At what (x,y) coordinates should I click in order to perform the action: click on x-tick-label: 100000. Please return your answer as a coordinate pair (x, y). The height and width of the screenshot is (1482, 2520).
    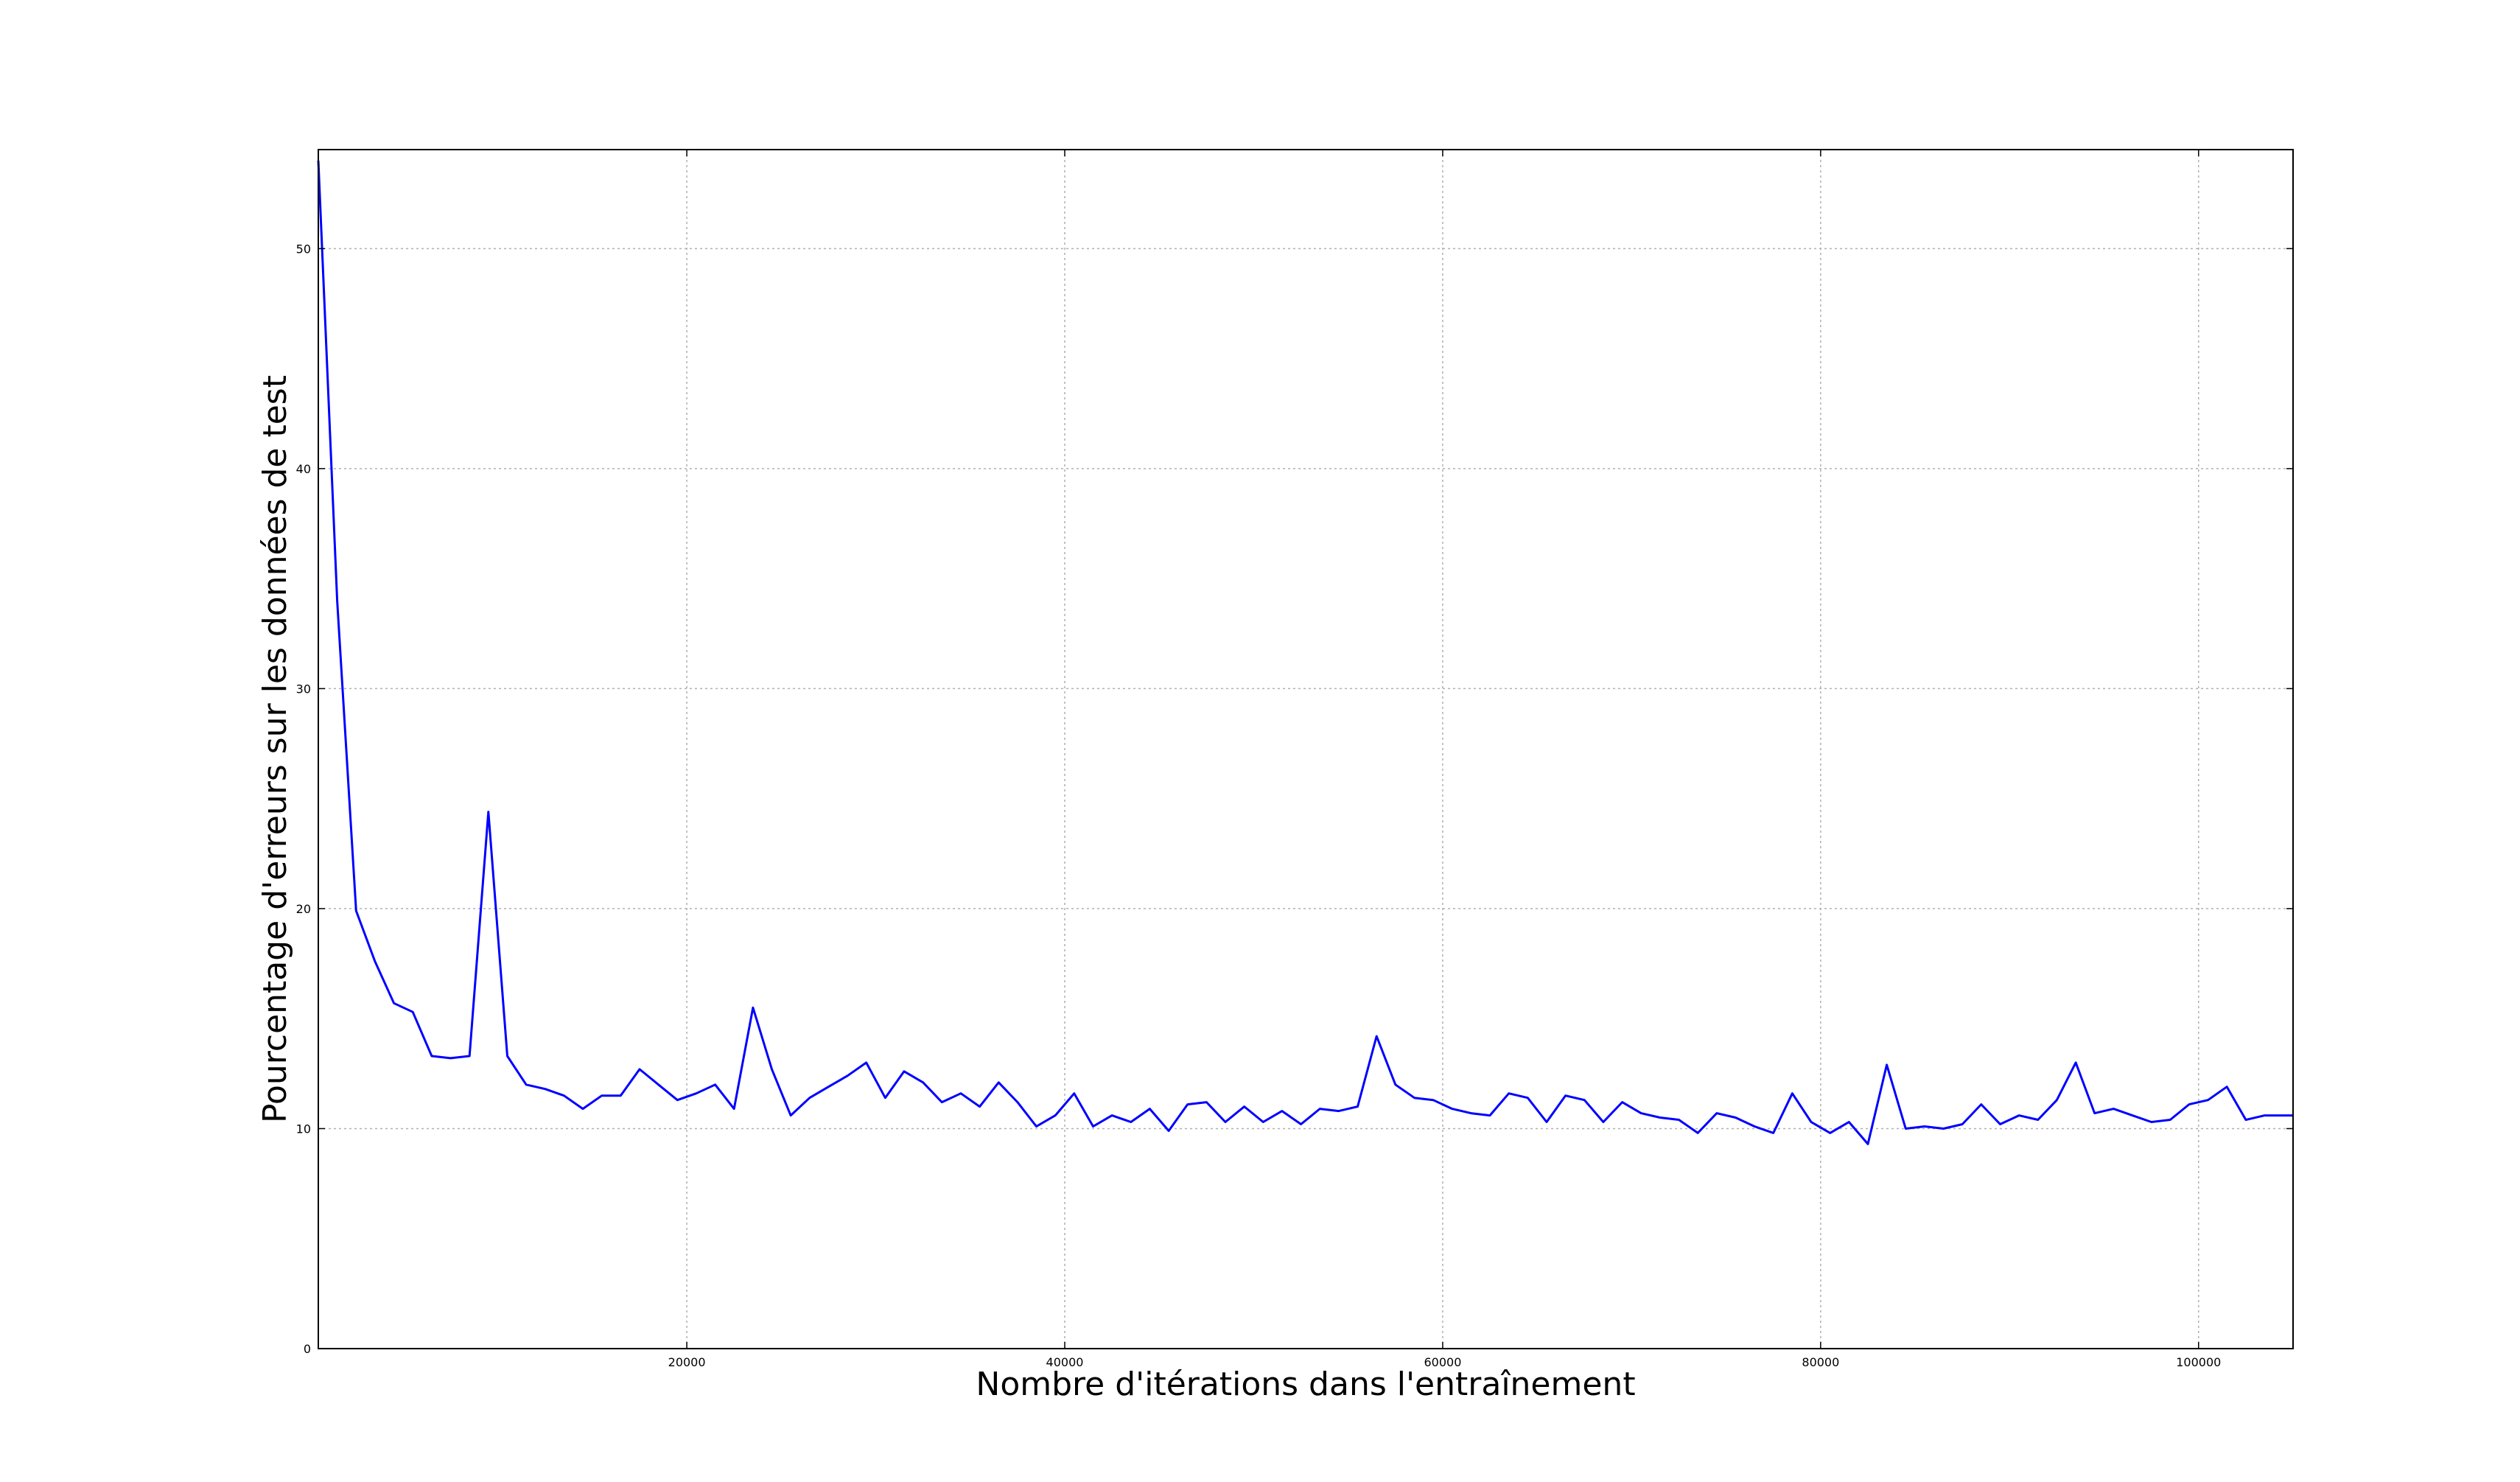
    Looking at the image, I should click on (2198, 1362).